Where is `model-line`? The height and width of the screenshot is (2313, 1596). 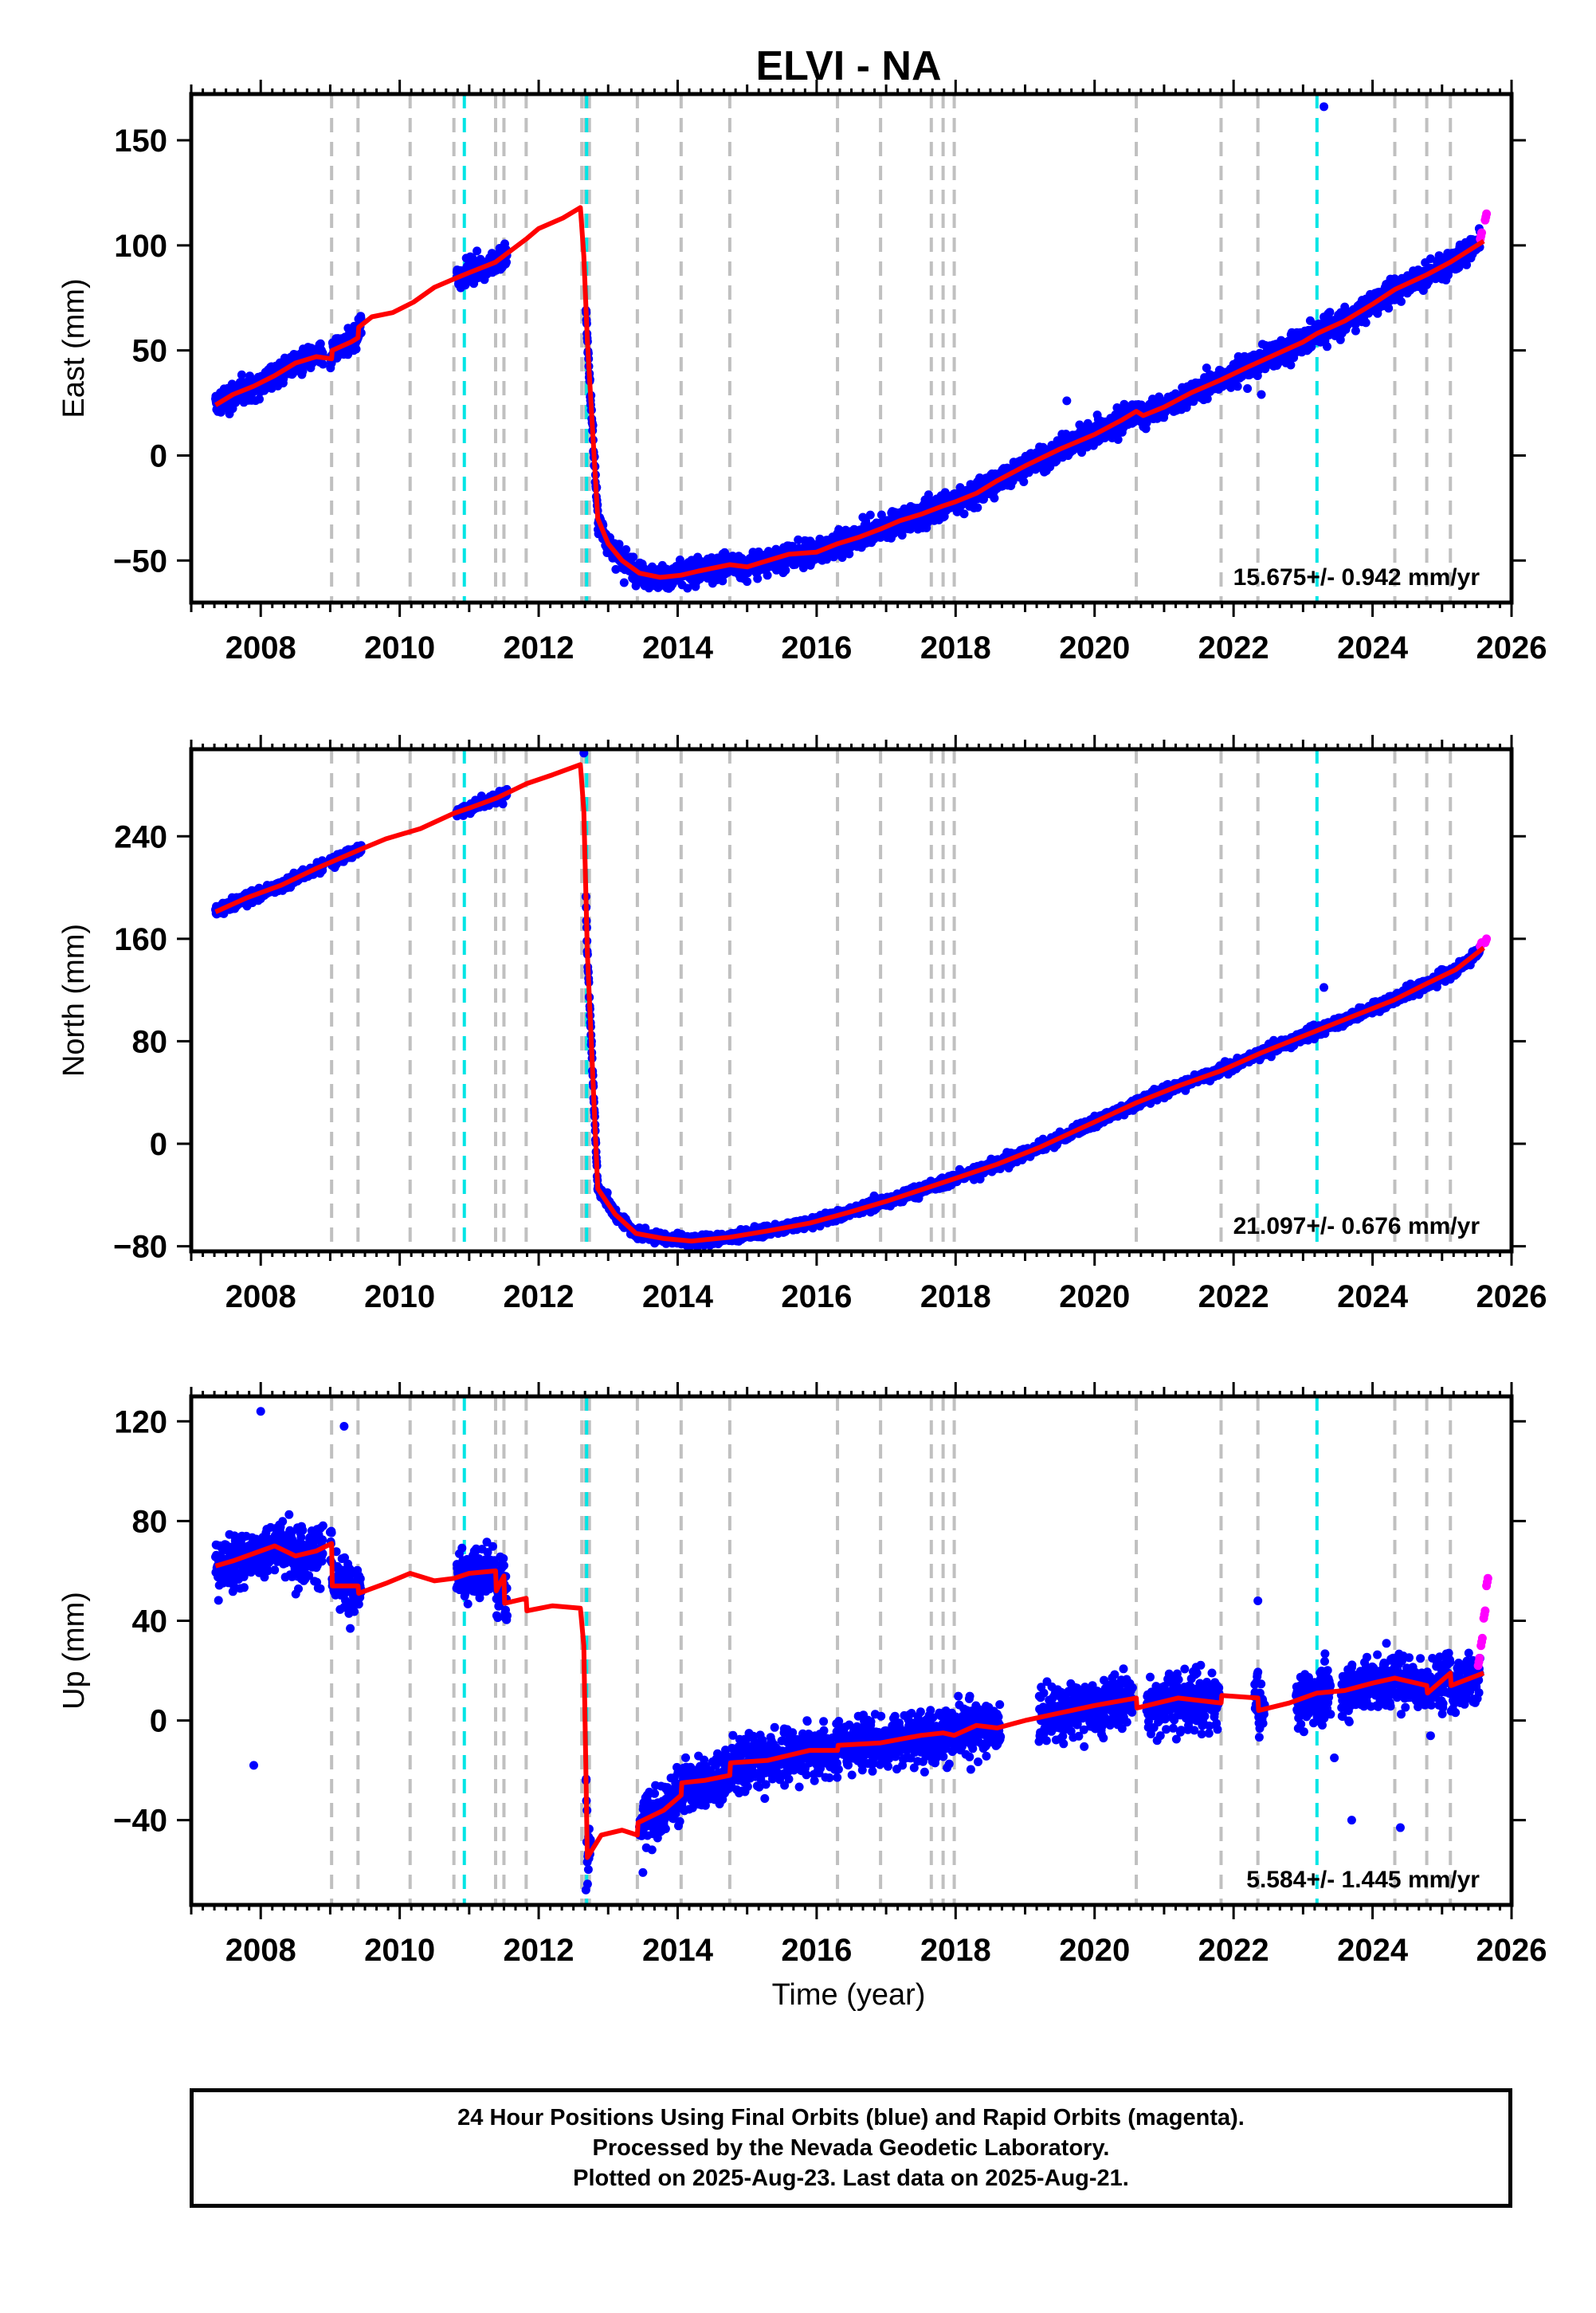 model-line is located at coordinates (850, 392).